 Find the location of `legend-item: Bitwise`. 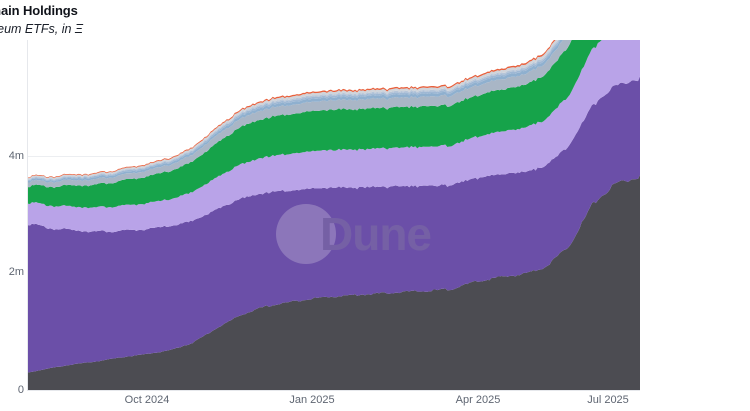

legend-item: Bitwise is located at coordinates (698, 216).